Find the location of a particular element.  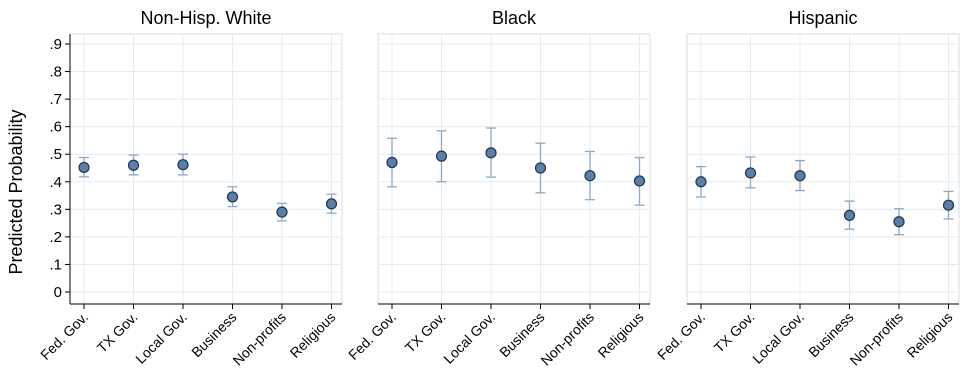

y-tick-label: .2 is located at coordinates (55, 237).